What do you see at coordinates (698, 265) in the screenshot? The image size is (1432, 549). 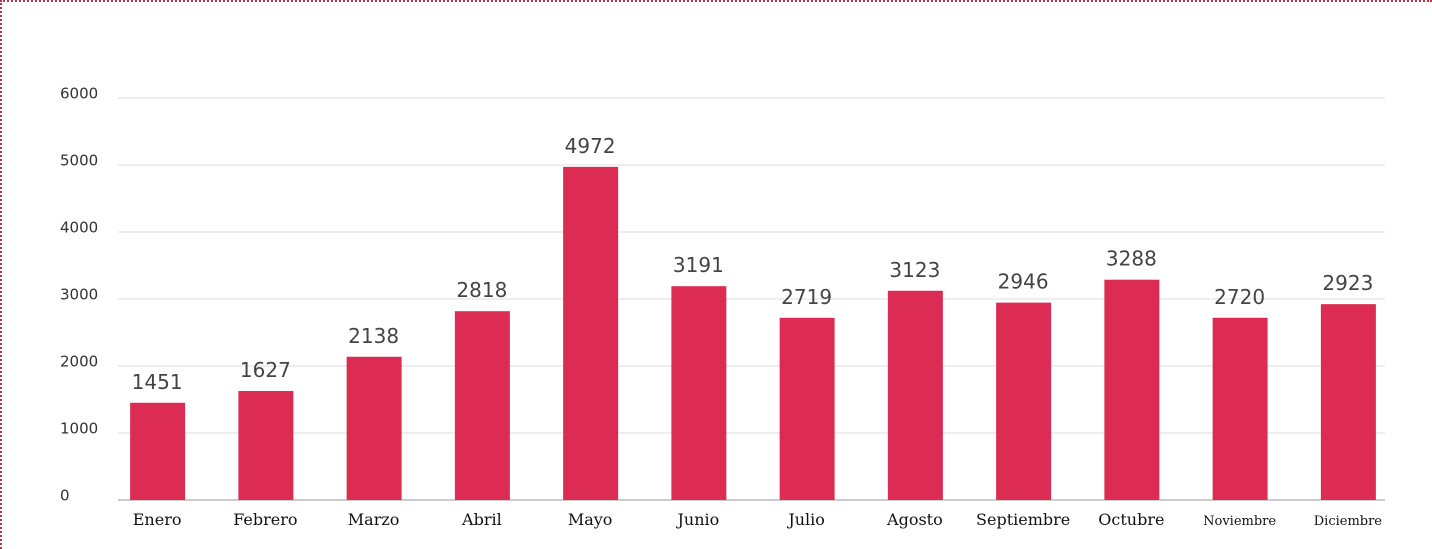 I see `value-label: 3191` at bounding box center [698, 265].